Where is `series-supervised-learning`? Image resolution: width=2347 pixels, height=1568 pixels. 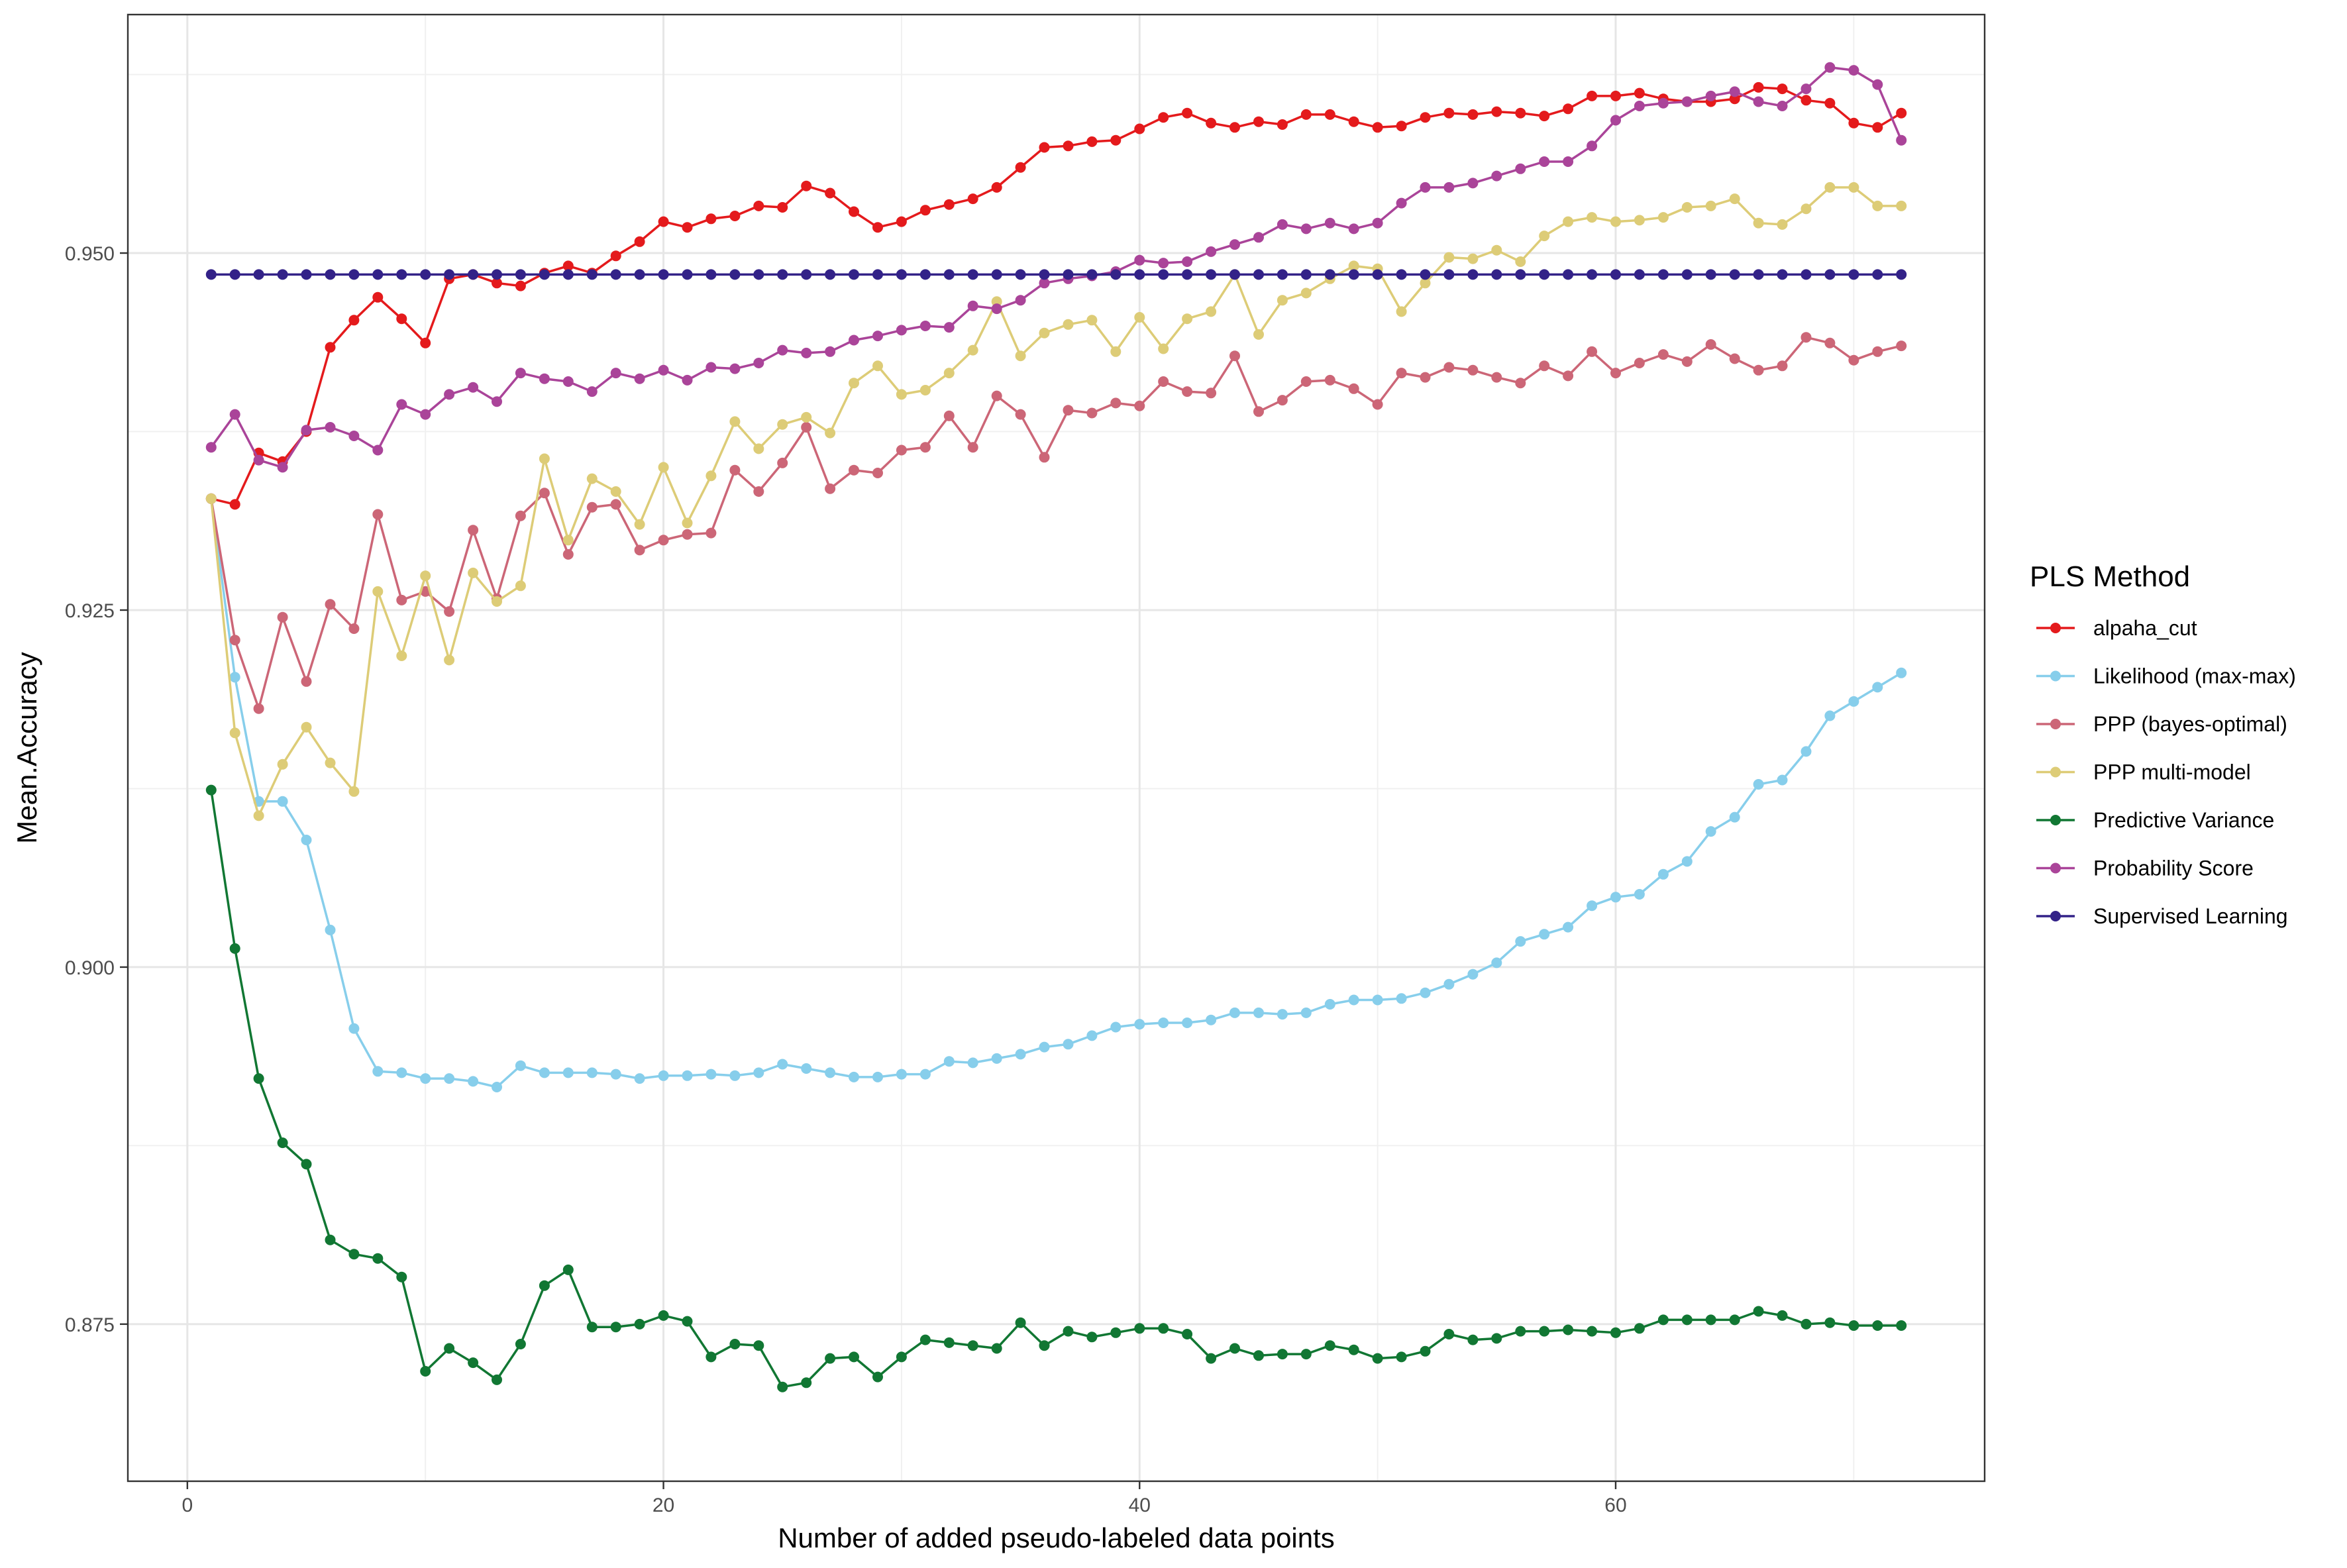
series-supervised-learning is located at coordinates (1056, 274).